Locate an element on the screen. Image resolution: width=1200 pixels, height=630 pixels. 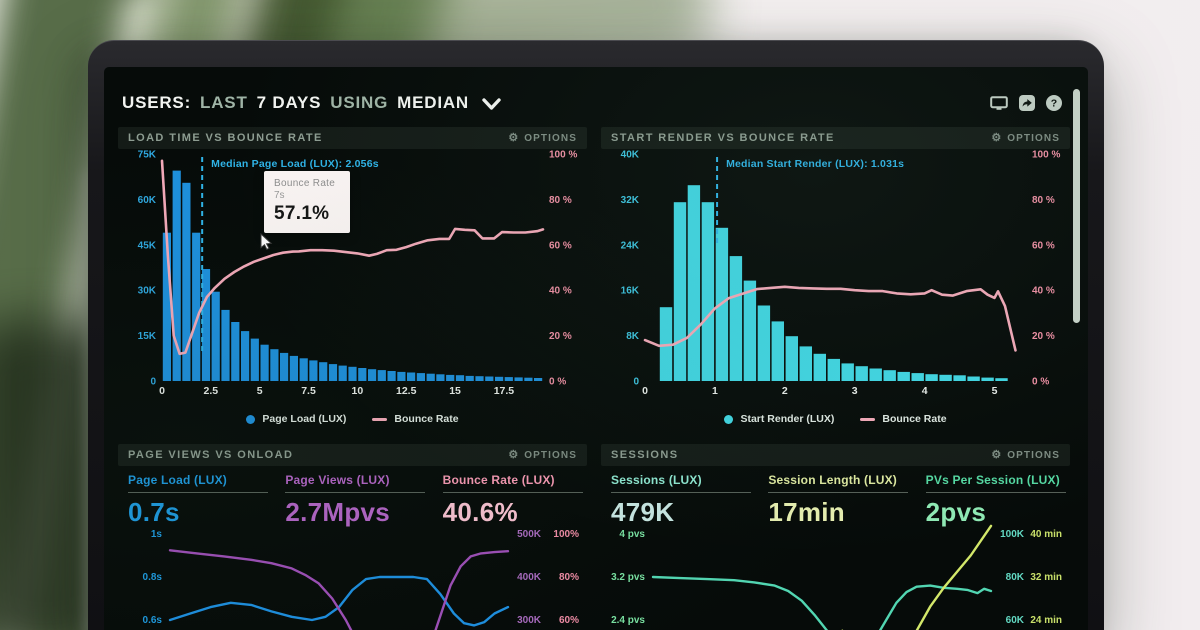
svg-text: 8K is located at coordinates (633, 336).